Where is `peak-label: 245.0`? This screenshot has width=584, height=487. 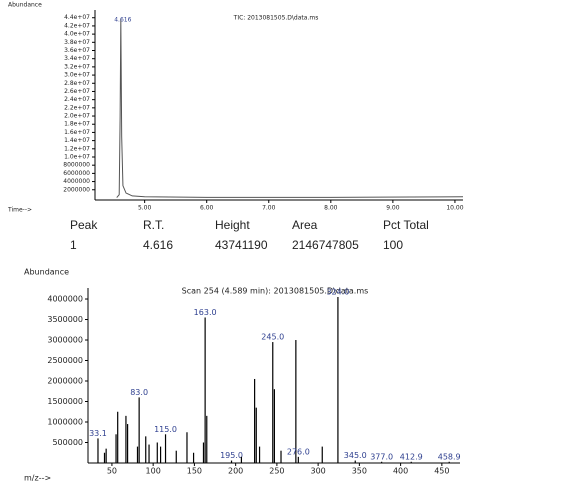
peak-label: 245.0 is located at coordinates (272, 337).